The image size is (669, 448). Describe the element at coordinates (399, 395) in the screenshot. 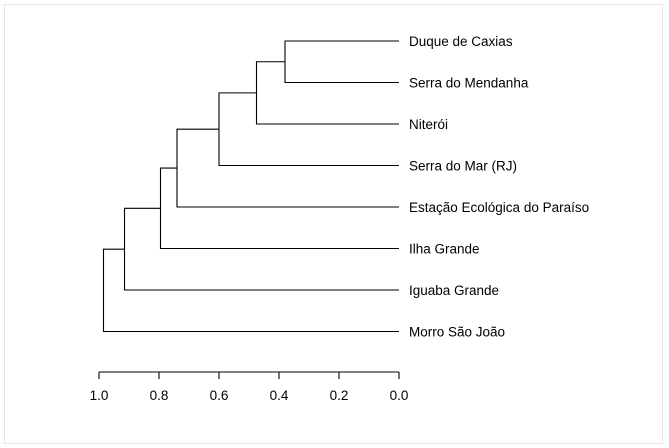

I see `x-axis-tick-label: 0.0` at that location.